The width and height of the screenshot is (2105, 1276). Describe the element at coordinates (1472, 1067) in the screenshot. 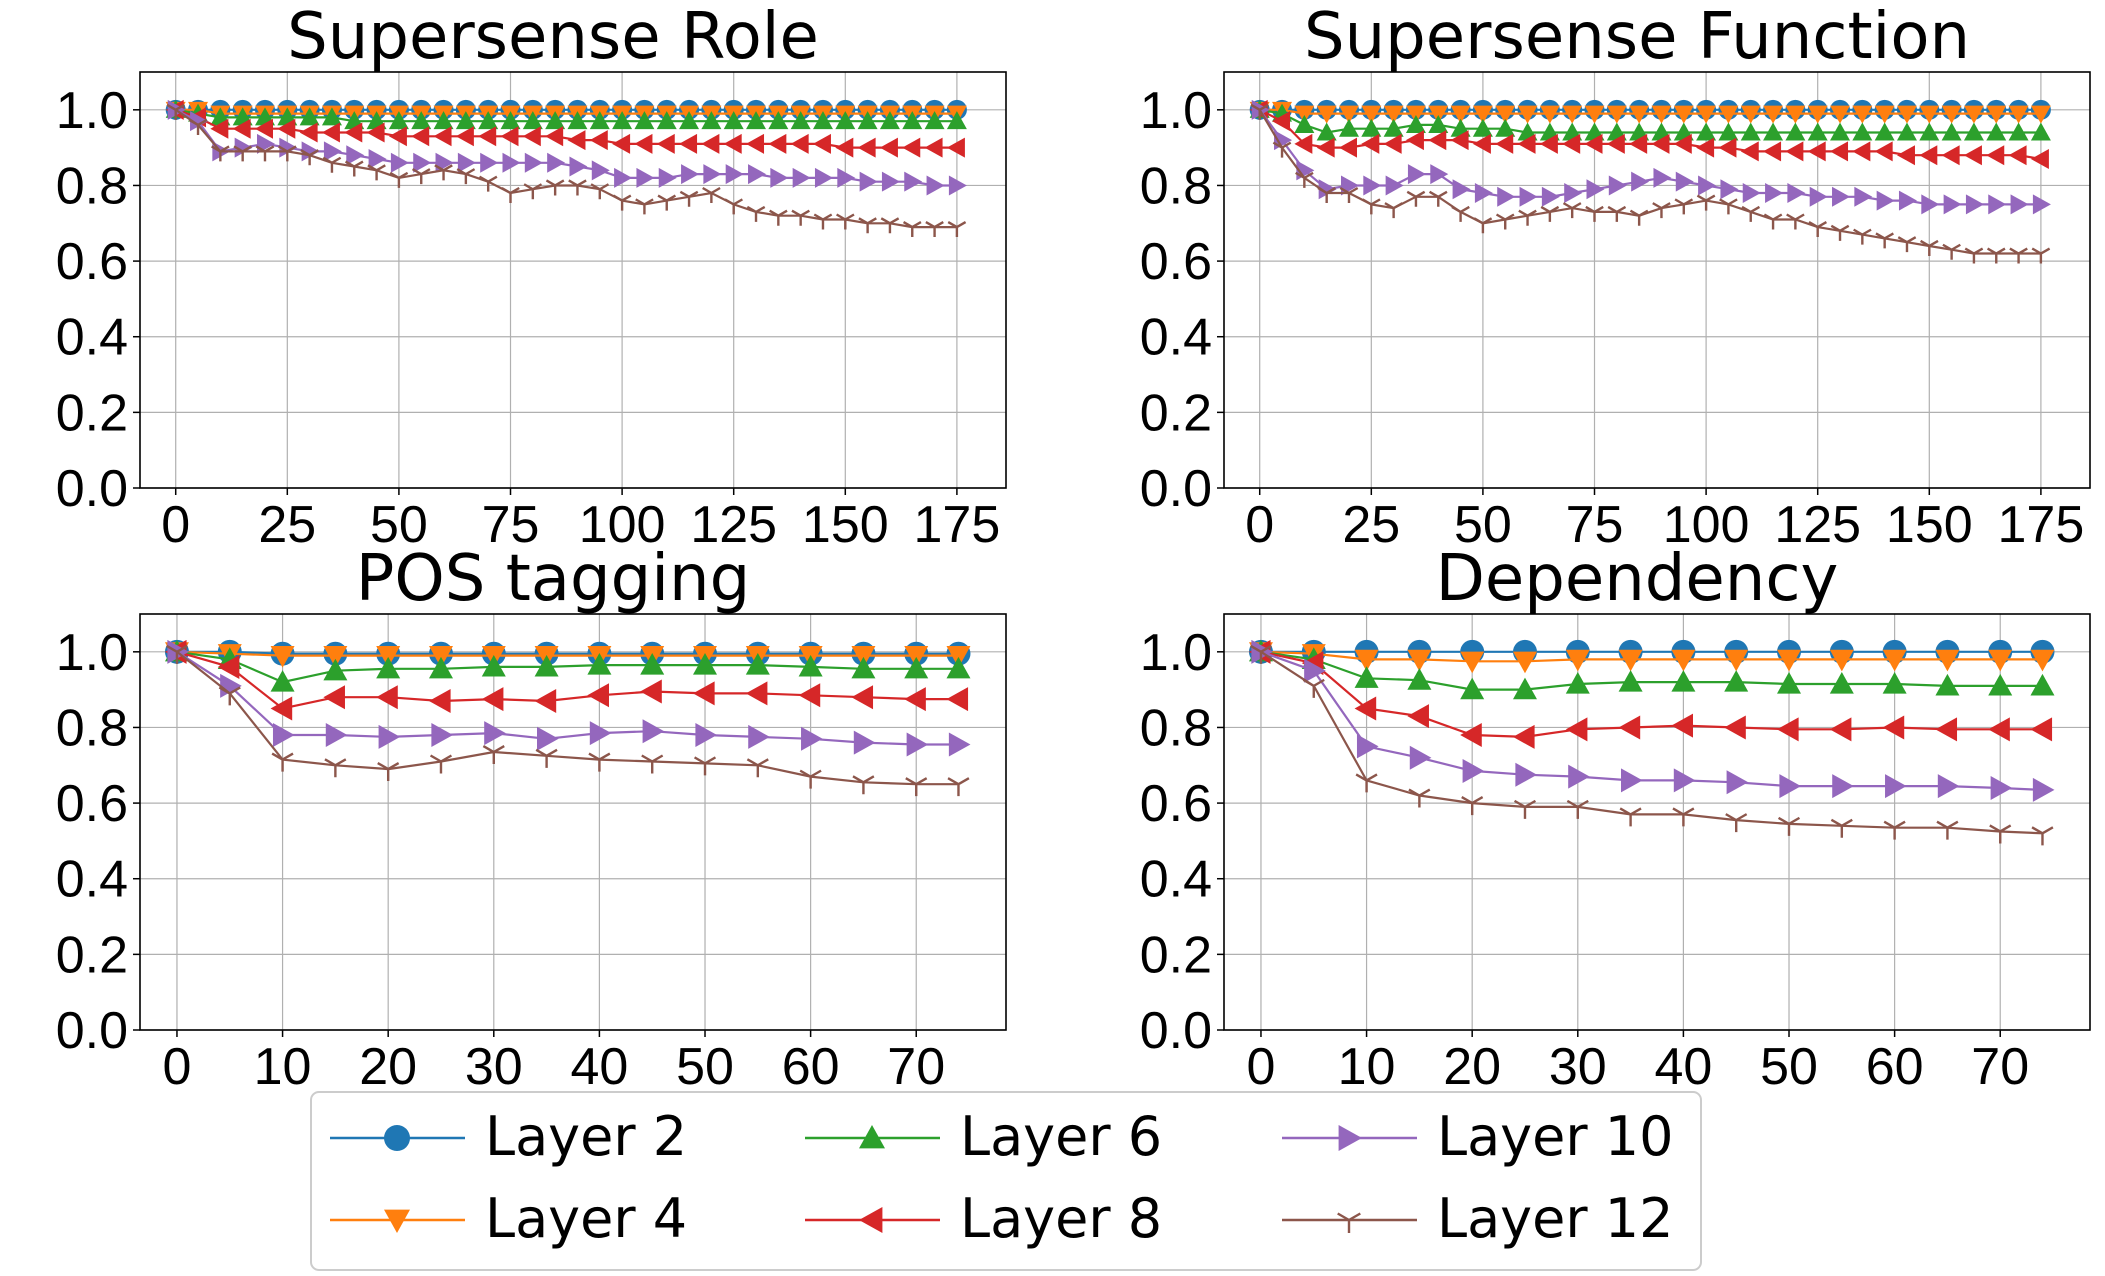

I see `x-tick-label: 20` at that location.